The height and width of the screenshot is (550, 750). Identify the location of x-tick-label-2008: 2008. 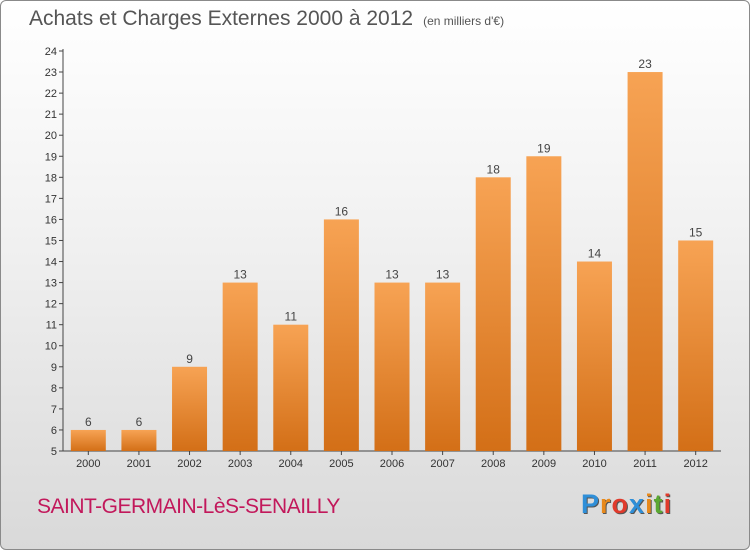
(493, 464).